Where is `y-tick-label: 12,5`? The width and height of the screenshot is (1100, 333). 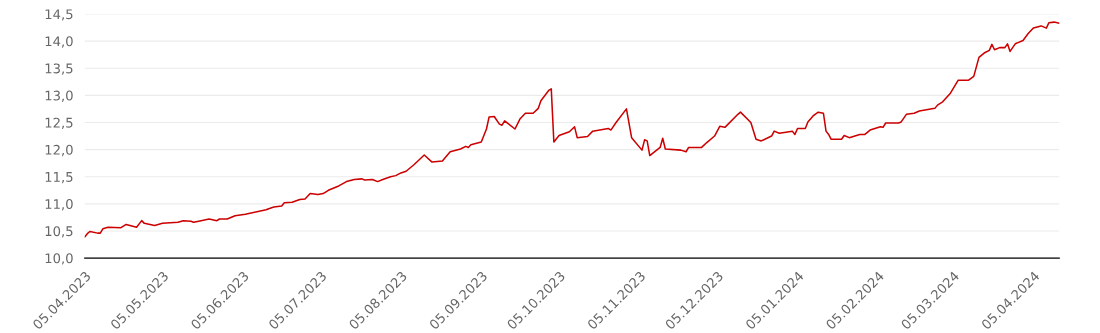 y-tick-label: 12,5 is located at coordinates (59, 123).